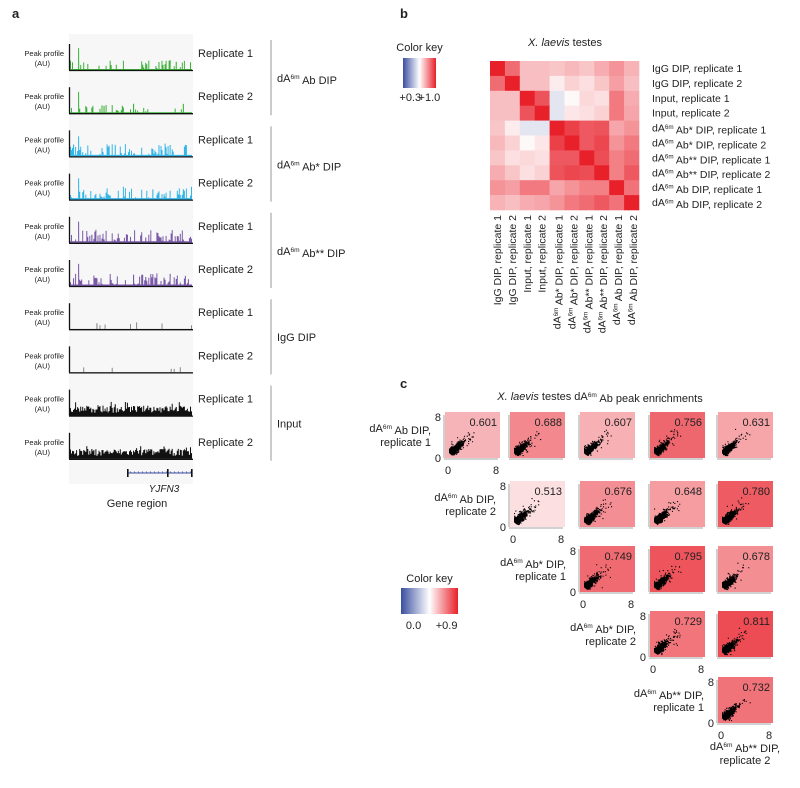 The image size is (800, 788). I want to click on correlation-value: 0.688, so click(548, 423).